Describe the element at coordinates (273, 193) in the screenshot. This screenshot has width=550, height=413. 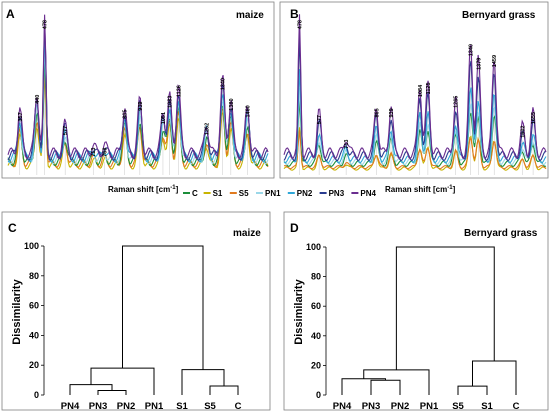
I see `legend-label-pn1: PN1` at that location.